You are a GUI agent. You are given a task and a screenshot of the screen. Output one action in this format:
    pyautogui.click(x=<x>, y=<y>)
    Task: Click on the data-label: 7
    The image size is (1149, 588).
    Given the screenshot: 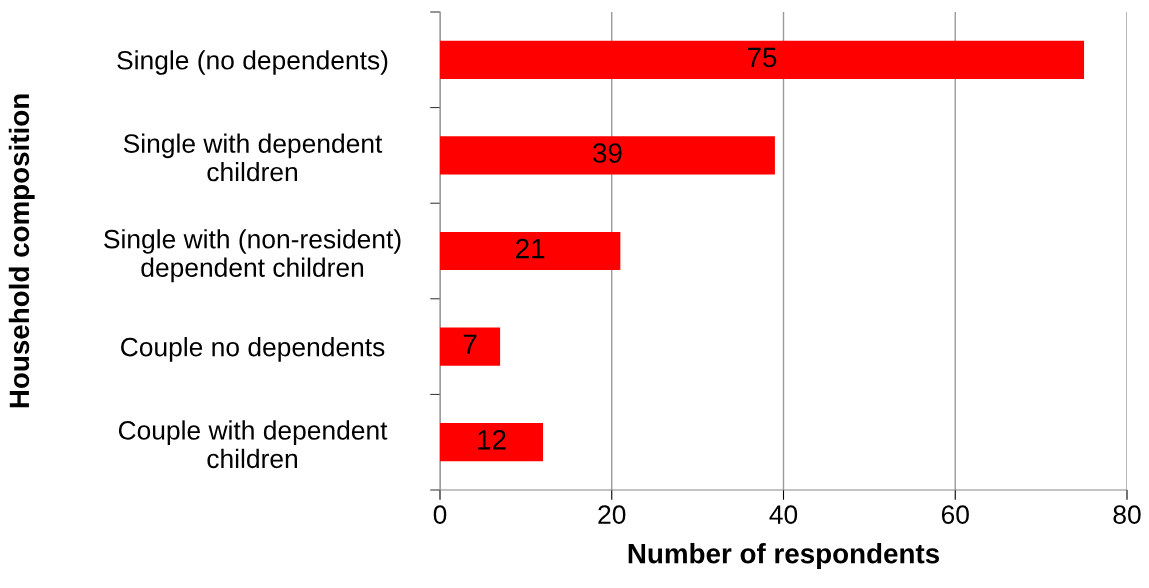 What is the action you would take?
    pyautogui.click(x=470, y=344)
    